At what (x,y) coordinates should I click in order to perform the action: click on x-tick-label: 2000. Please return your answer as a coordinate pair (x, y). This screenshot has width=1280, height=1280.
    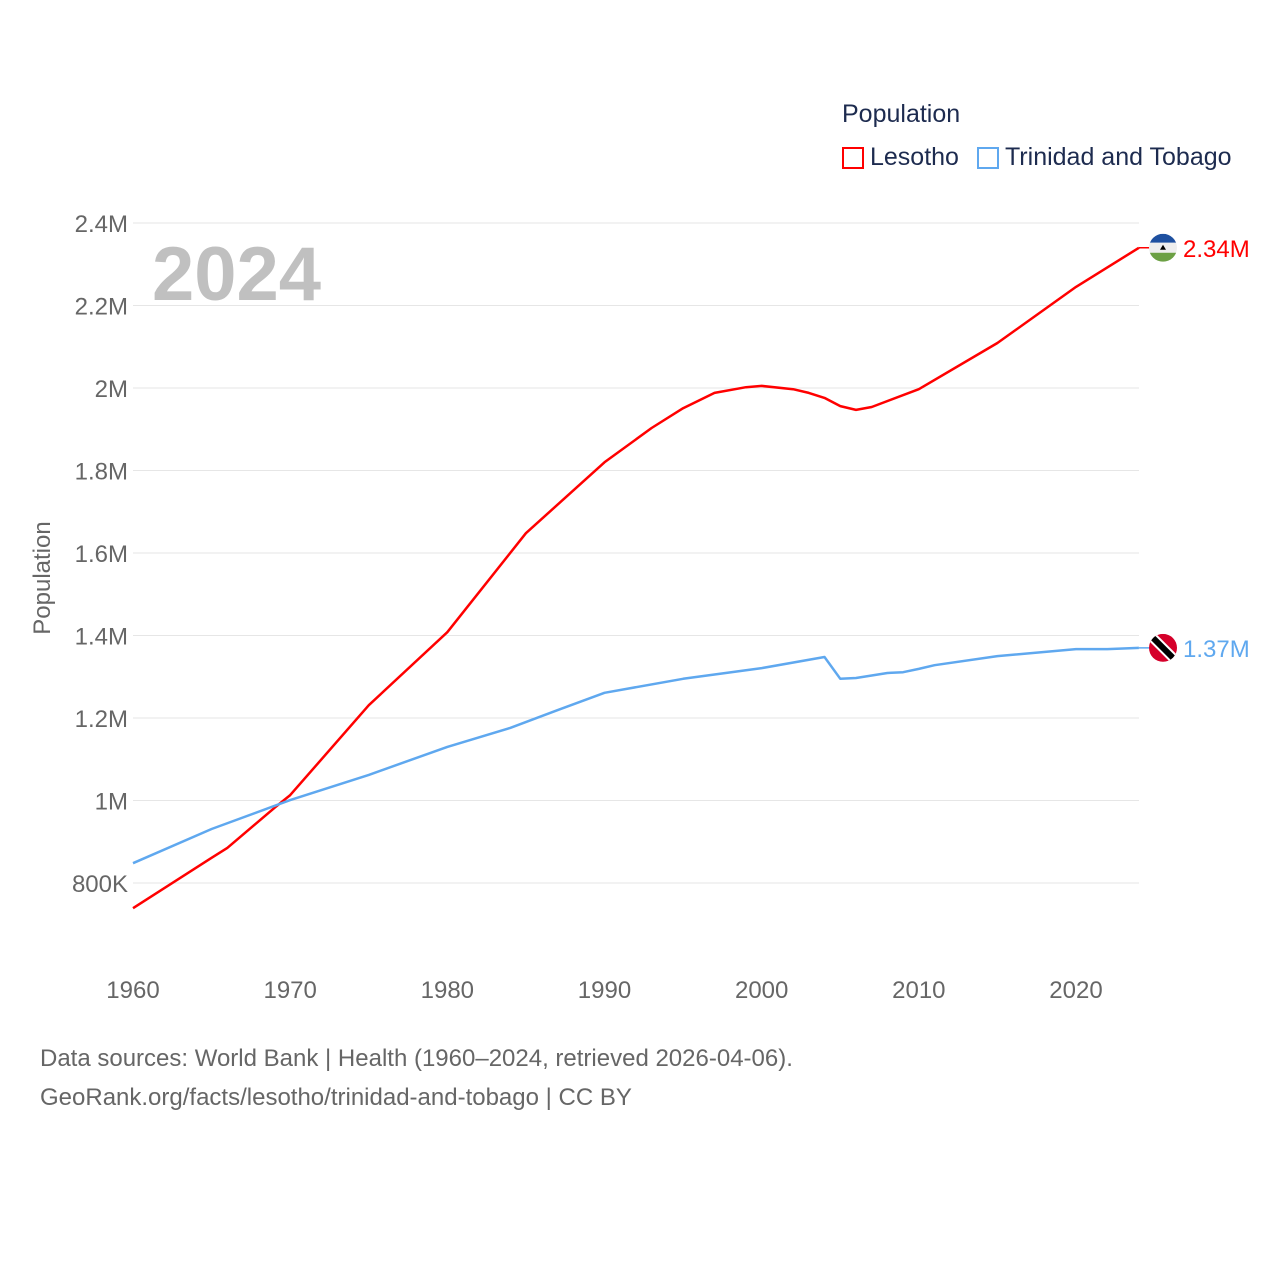
    Looking at the image, I should click on (761, 990).